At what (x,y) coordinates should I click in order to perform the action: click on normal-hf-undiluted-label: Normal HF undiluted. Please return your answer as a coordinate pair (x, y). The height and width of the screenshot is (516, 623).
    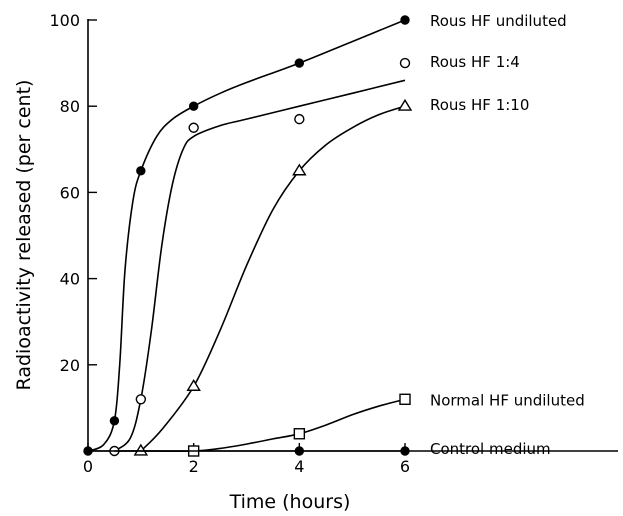
    Looking at the image, I should click on (507, 400).